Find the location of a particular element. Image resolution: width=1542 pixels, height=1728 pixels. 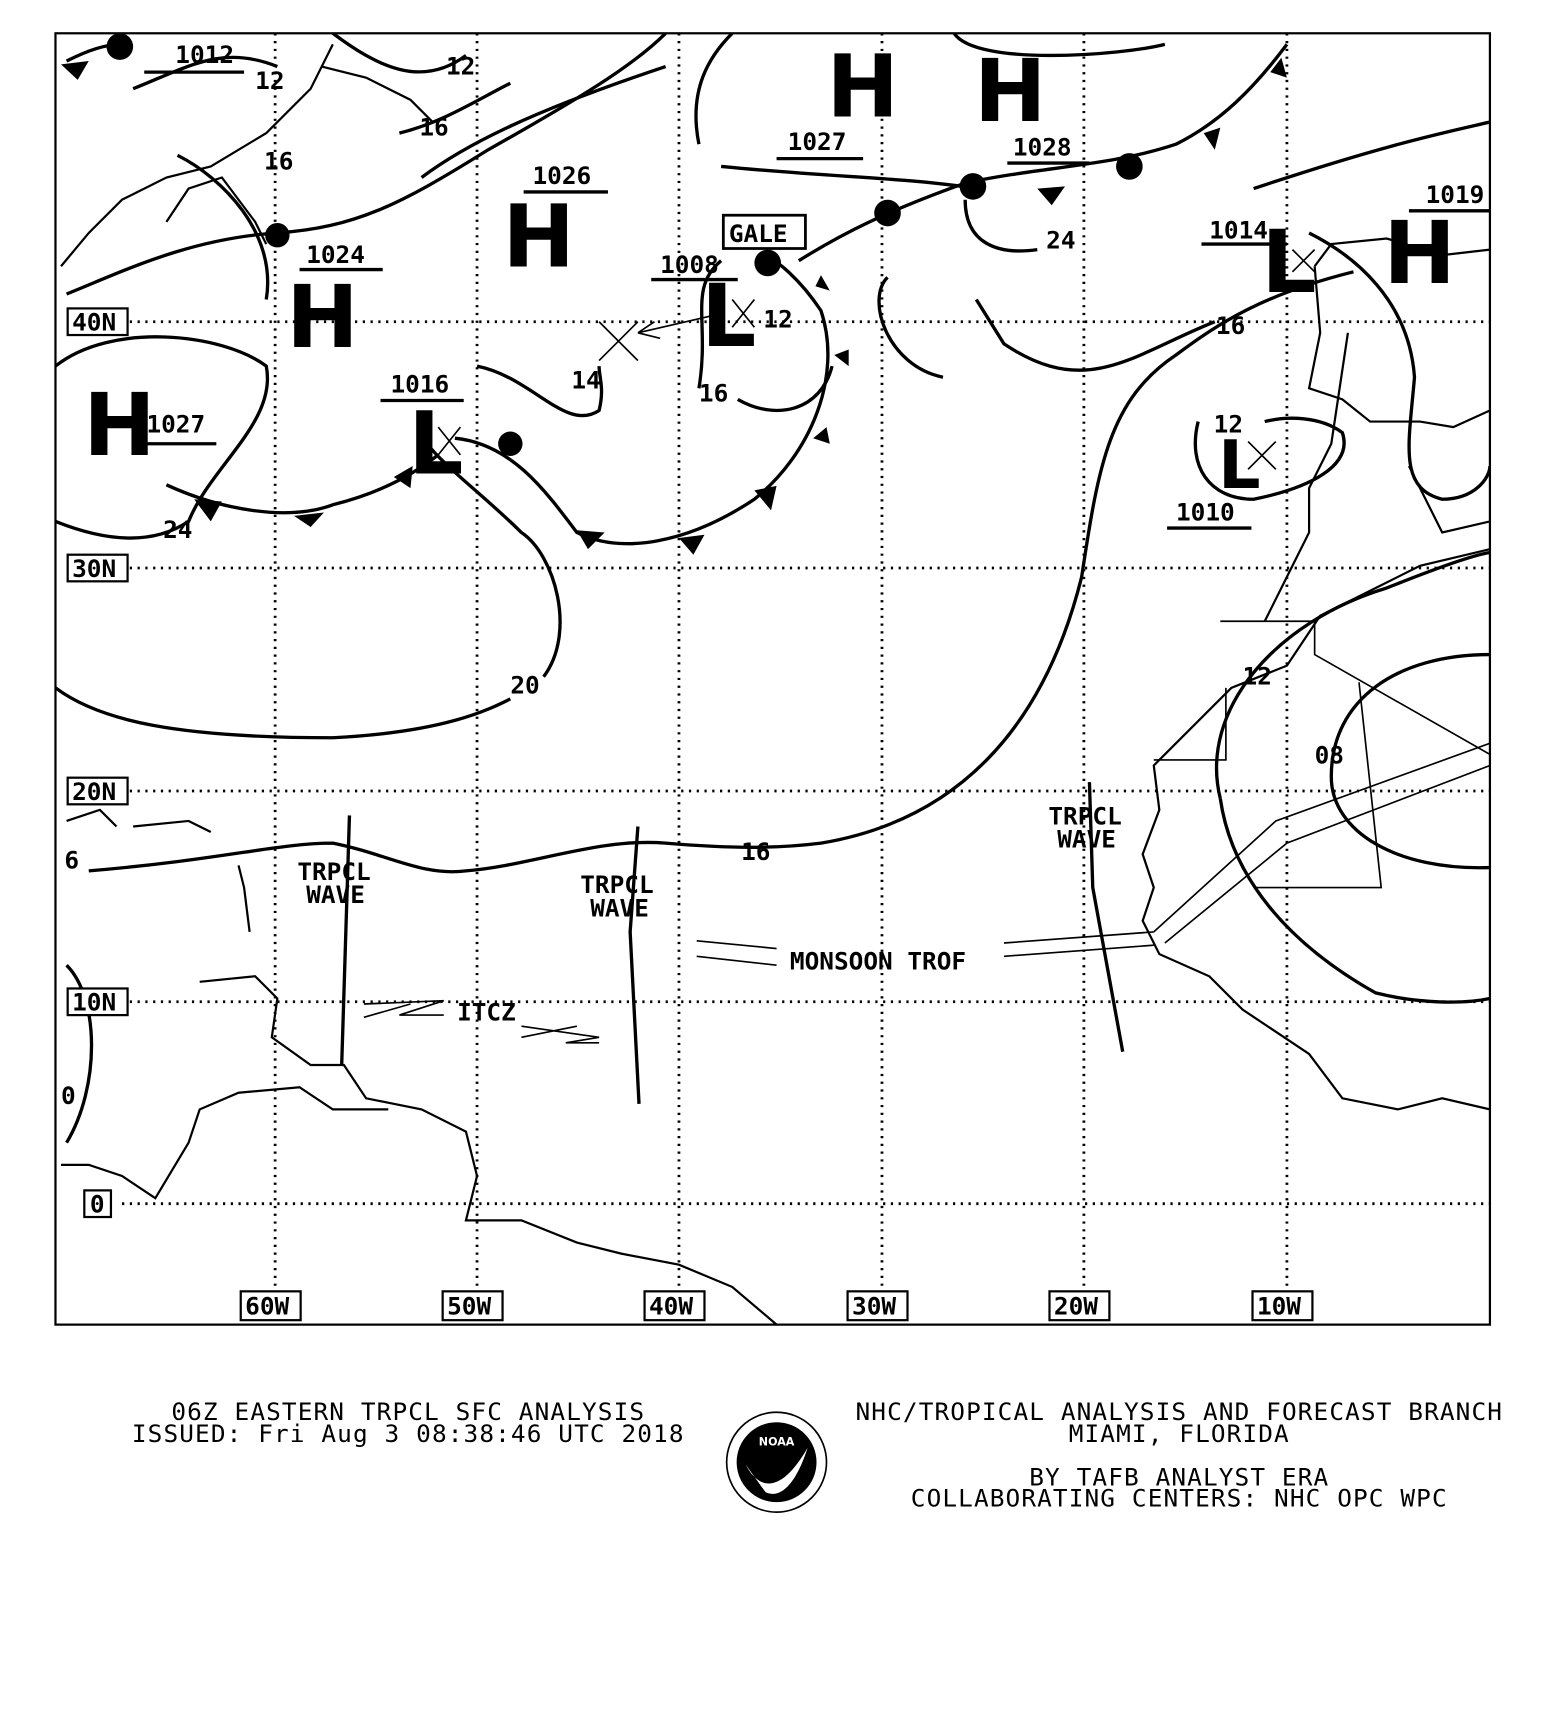

tropical-features is located at coordinates (747, 943).